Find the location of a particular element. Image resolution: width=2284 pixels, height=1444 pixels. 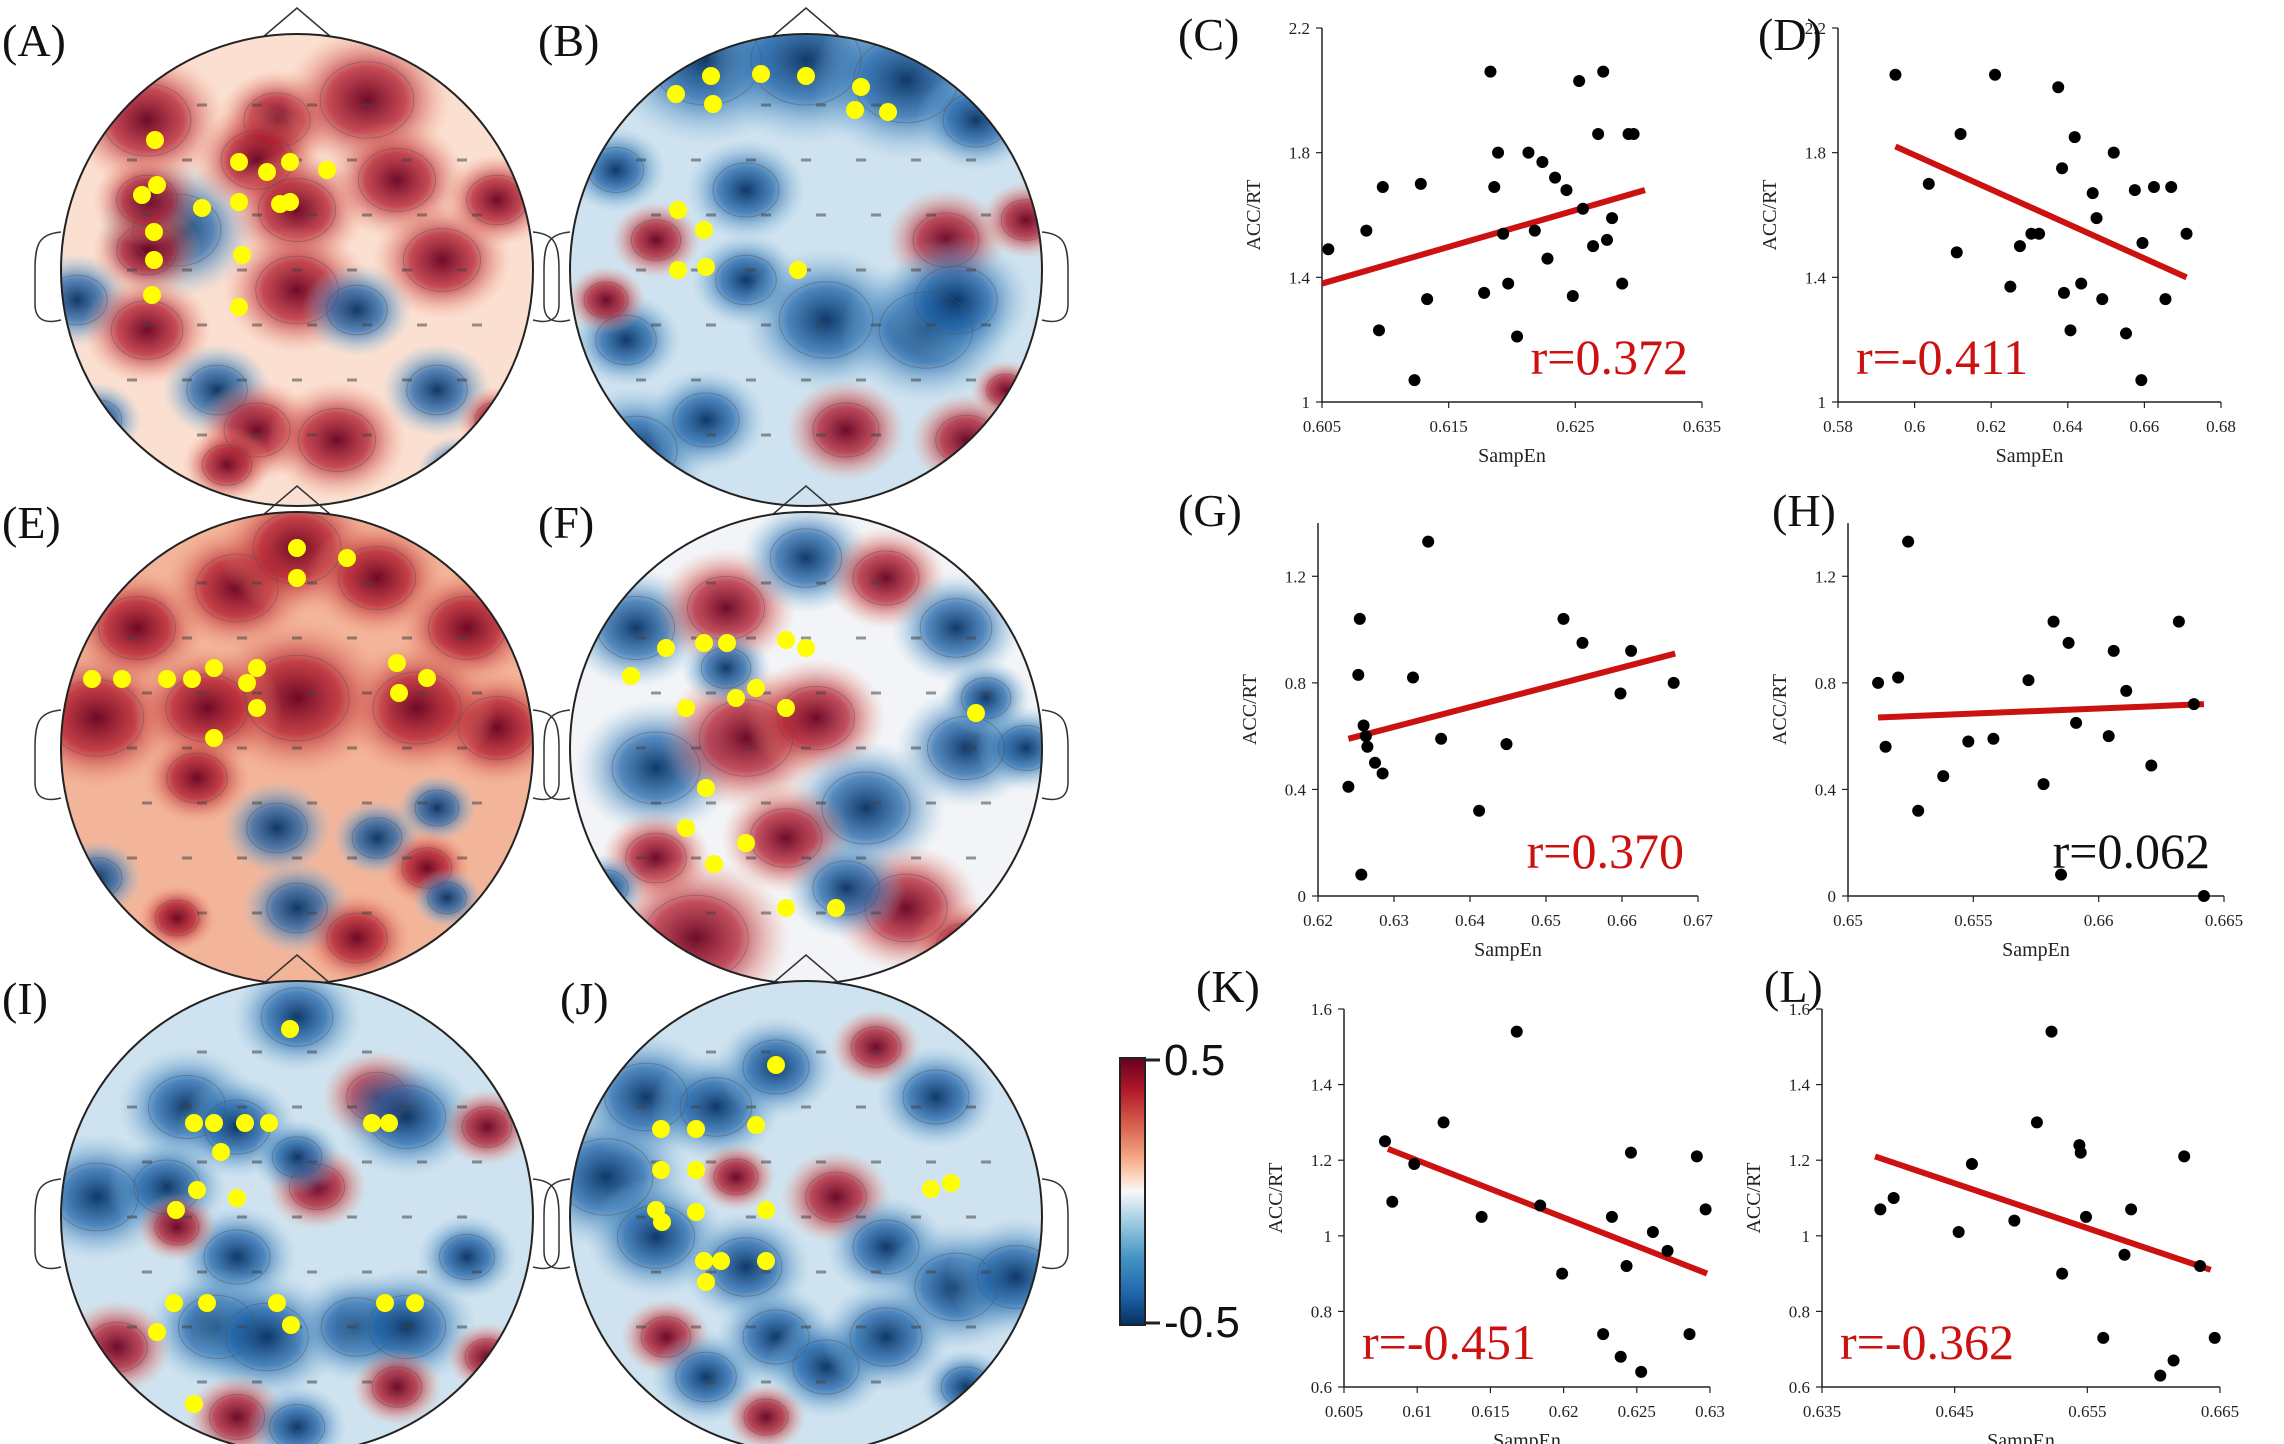

correlation-annotation: r=0.062 is located at coordinates (2131, 851).